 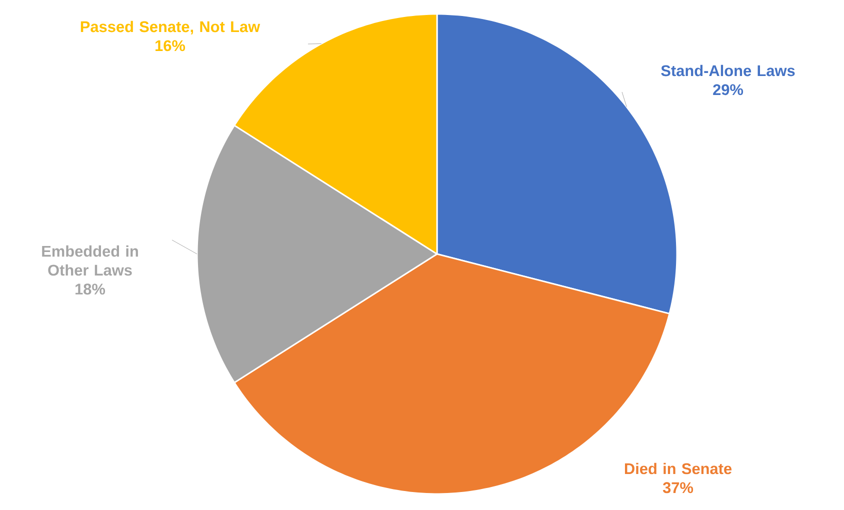 I want to click on data-label: 18%, so click(x=91, y=289).